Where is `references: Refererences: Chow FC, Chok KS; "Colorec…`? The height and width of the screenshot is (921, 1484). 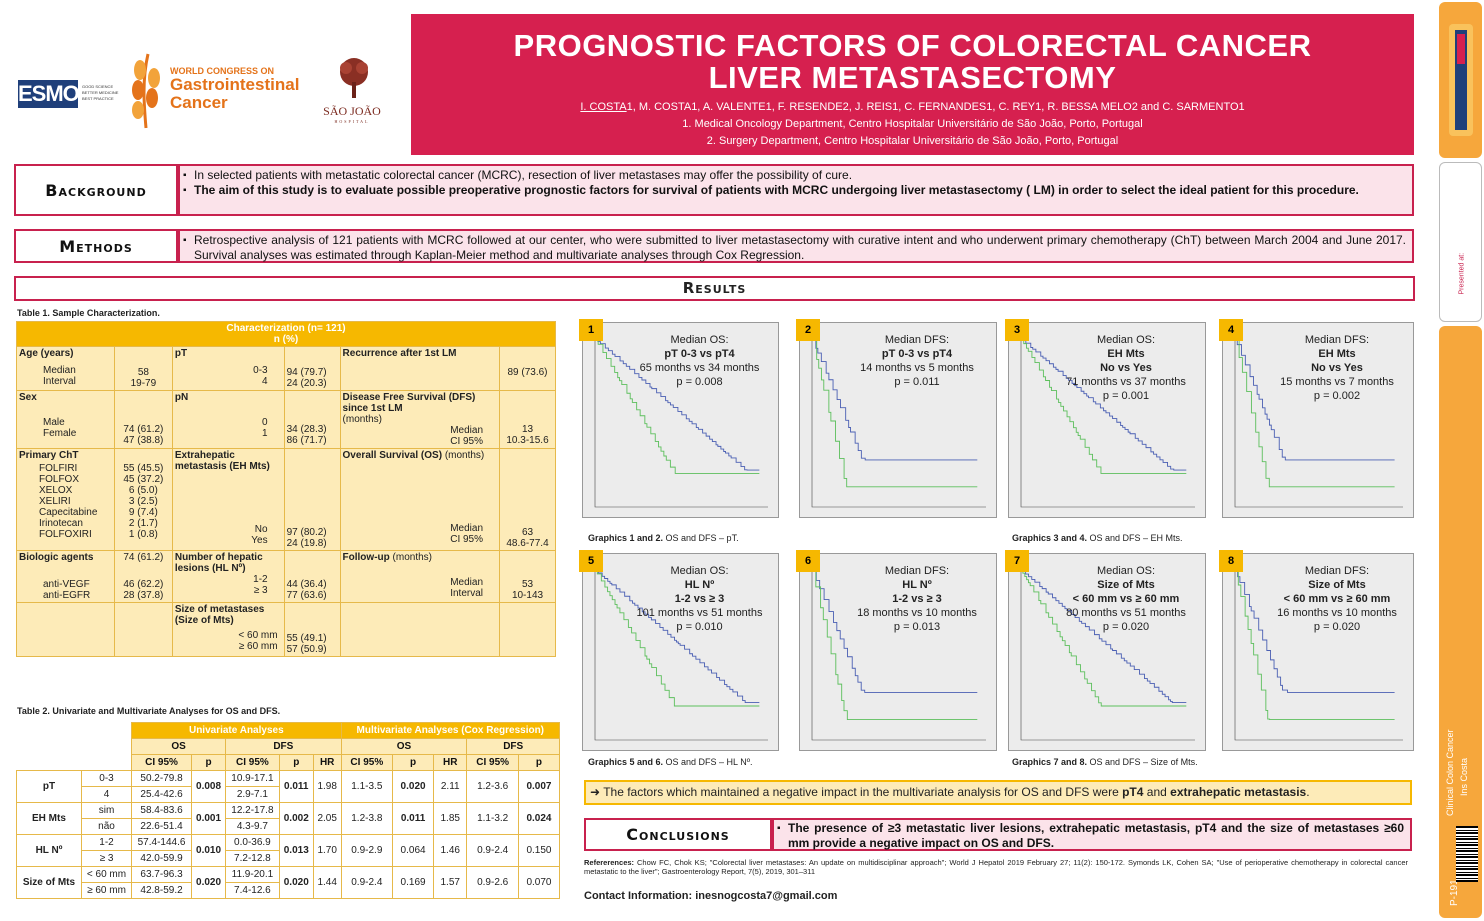
references: Refererences: Chow FC, Chok KS; "Colorec… is located at coordinates (996, 867).